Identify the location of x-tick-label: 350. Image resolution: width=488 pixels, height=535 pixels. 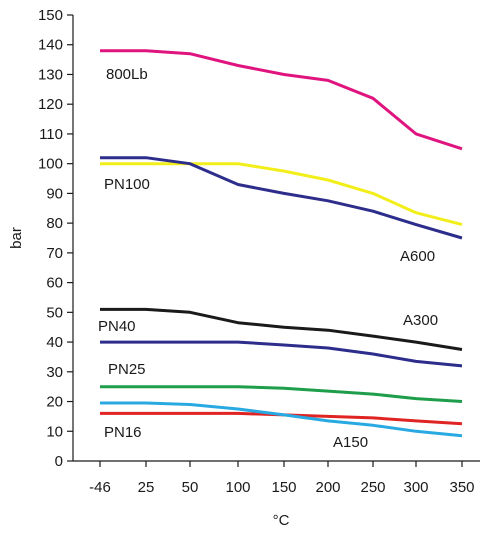
(461, 487).